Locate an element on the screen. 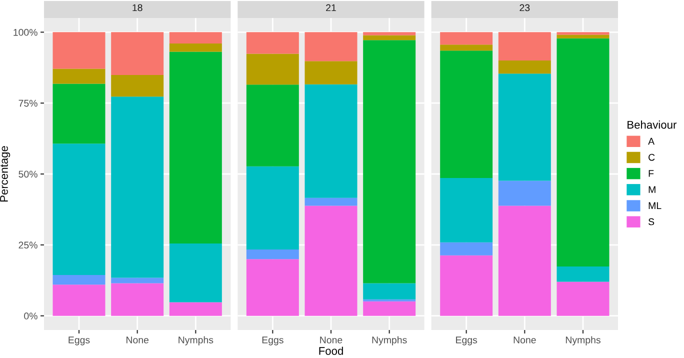 This screenshot has height=358, width=684. legend-label: A is located at coordinates (651, 141).